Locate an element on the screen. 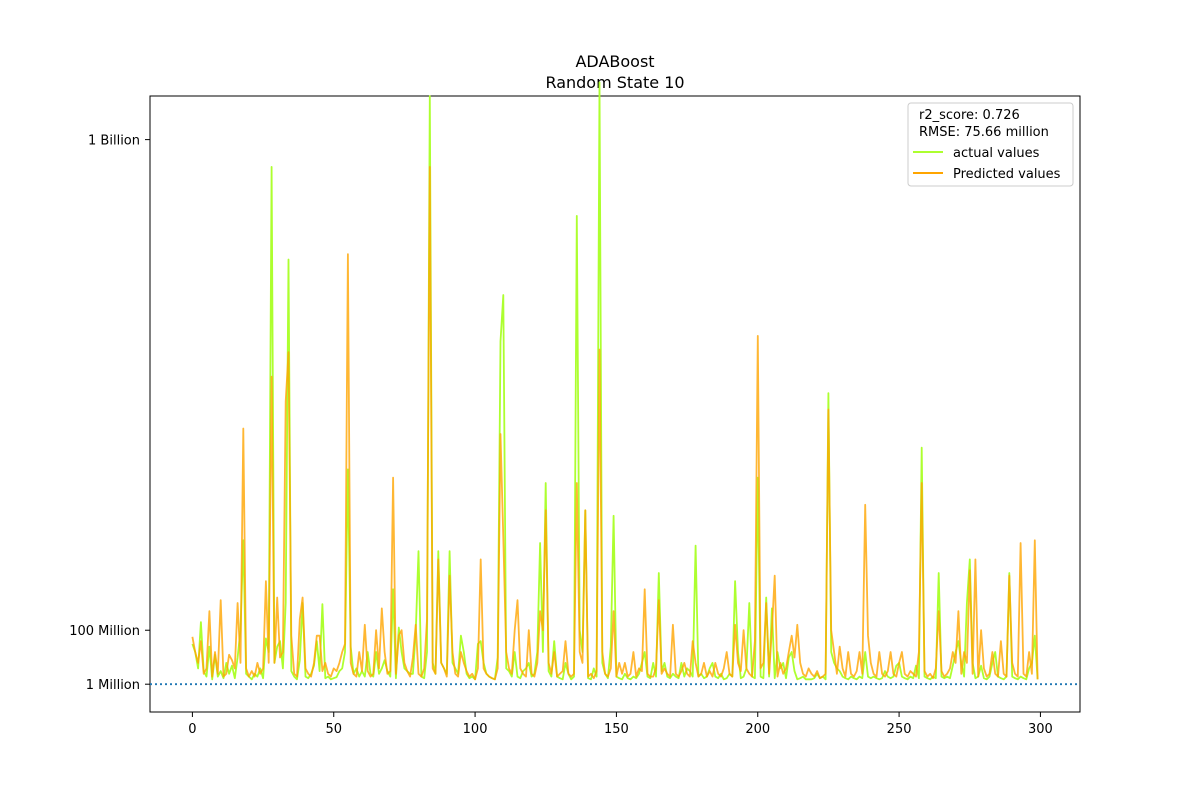  y-axis: 1 Million 100 Million 1 Billion is located at coordinates (109, 413).